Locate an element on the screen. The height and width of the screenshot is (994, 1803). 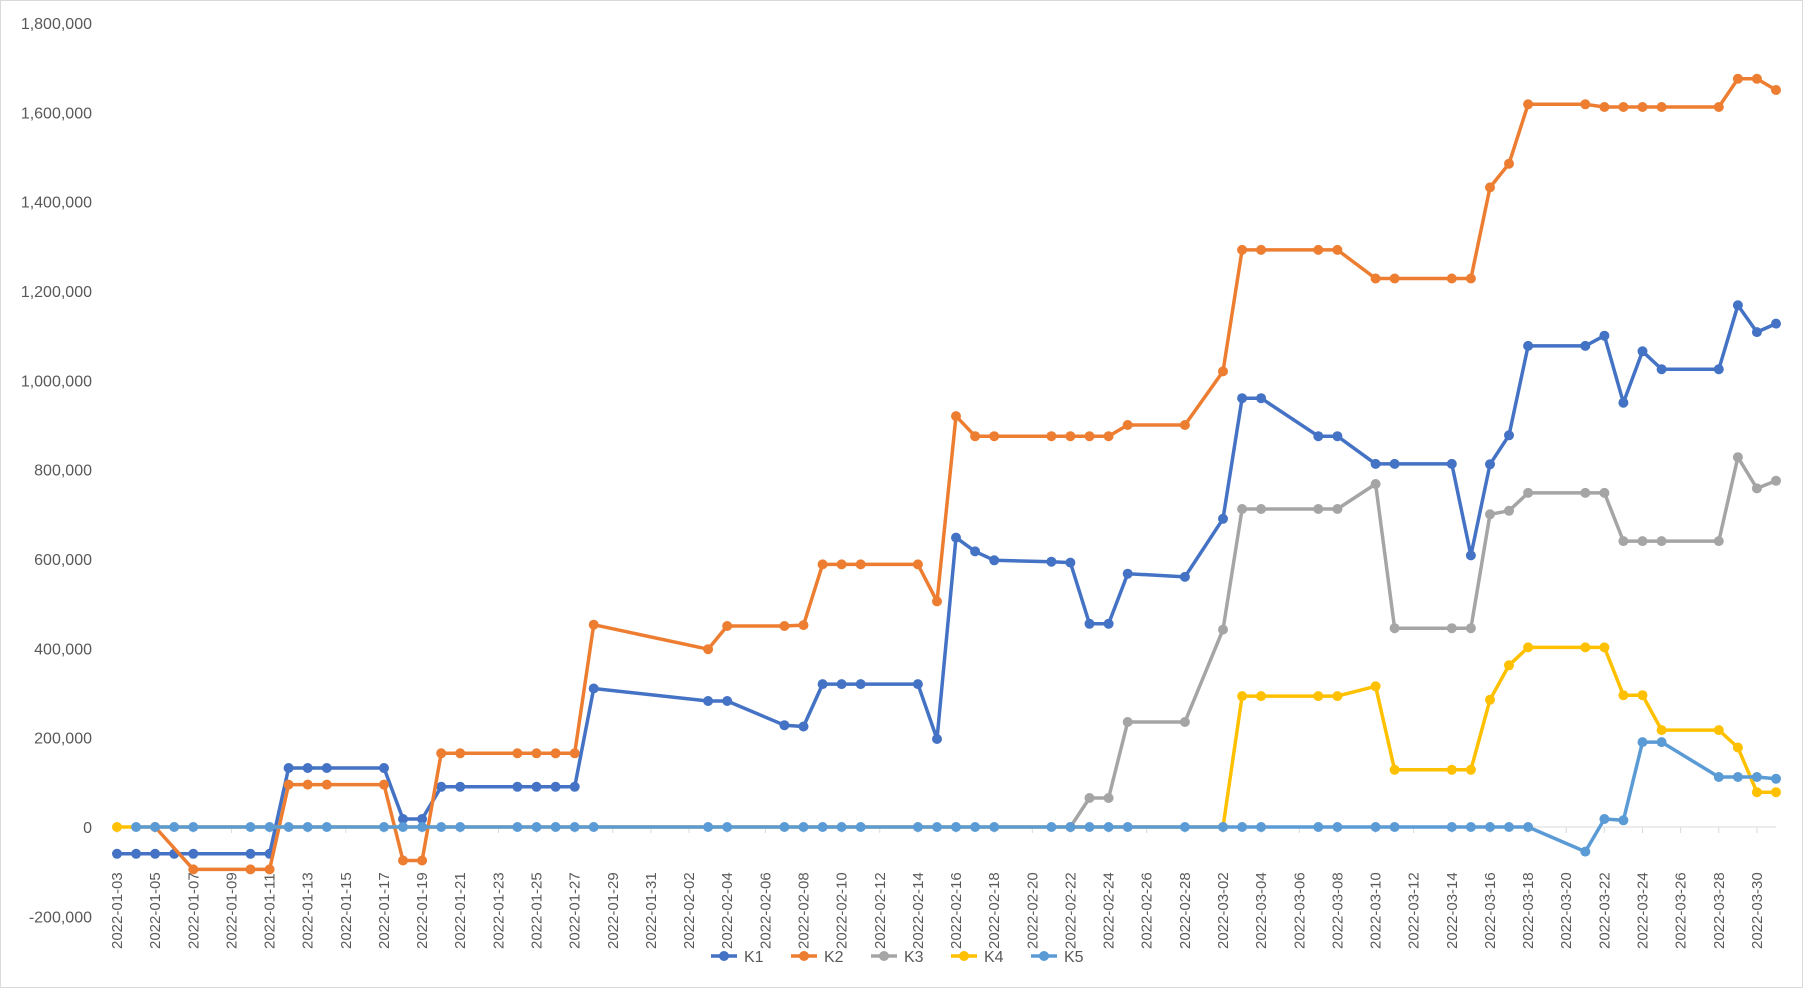
x-tick-label: 2022-01-31 is located at coordinates (651, 910).